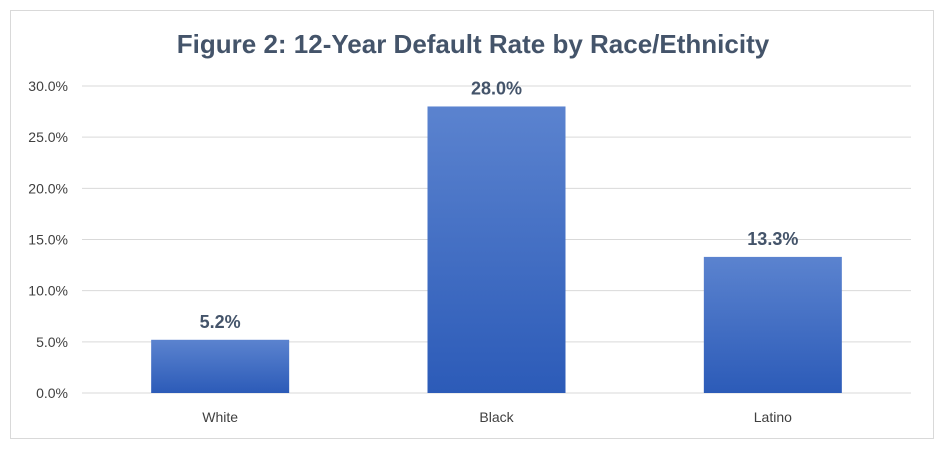 The height and width of the screenshot is (451, 946). I want to click on y-tick-label: 10.0%, so click(48, 291).